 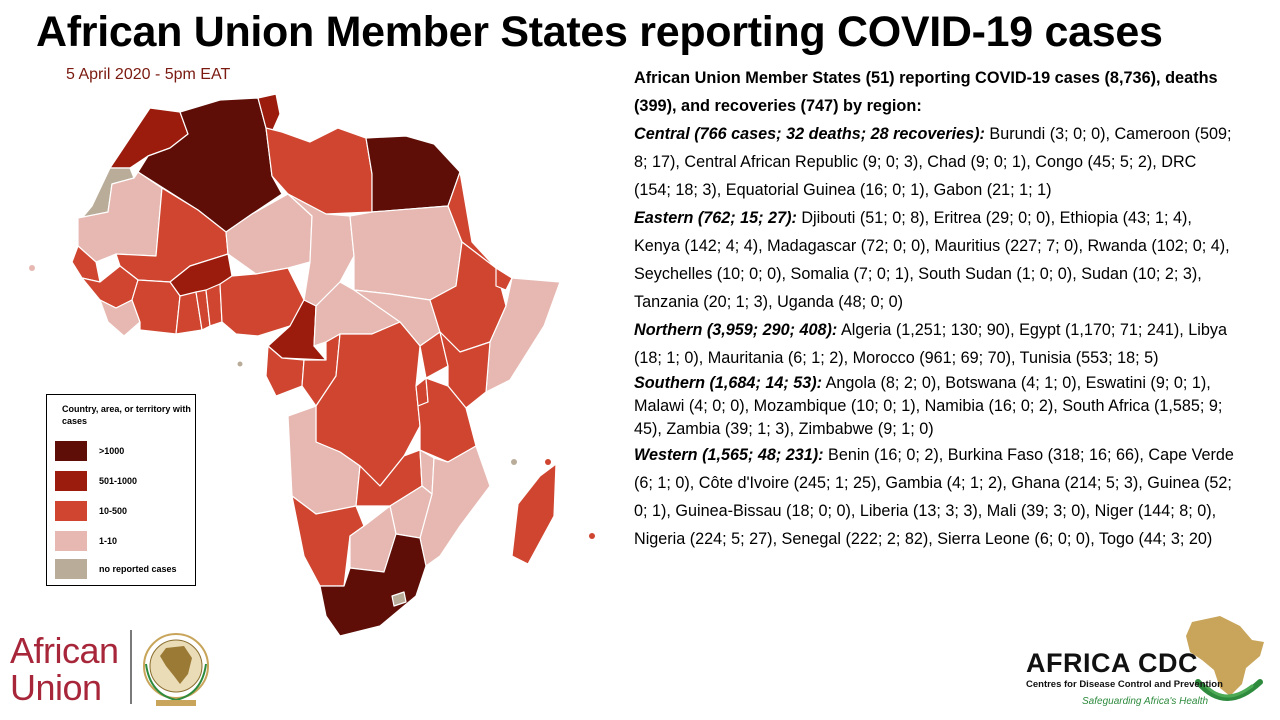 I want to click on legend-title: Country, area, or territory with cases, so click(x=126, y=415).